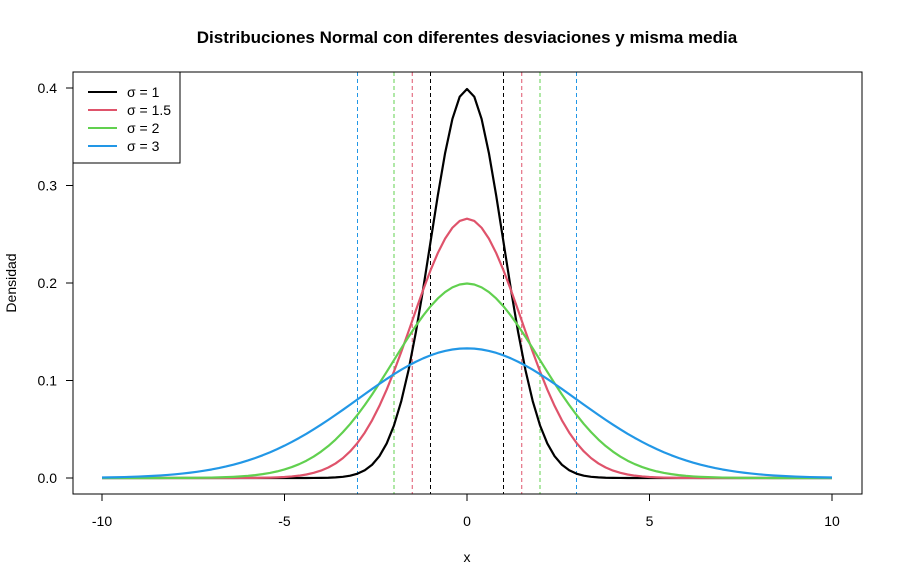 Image resolution: width=900 pixels, height=585 pixels. I want to click on y-tick-label: 0.4, so click(48, 88).